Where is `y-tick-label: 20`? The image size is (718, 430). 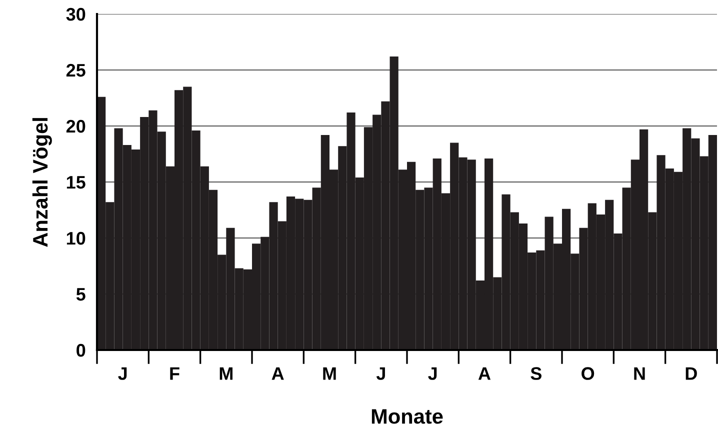
y-tick-label: 20 is located at coordinates (76, 126).